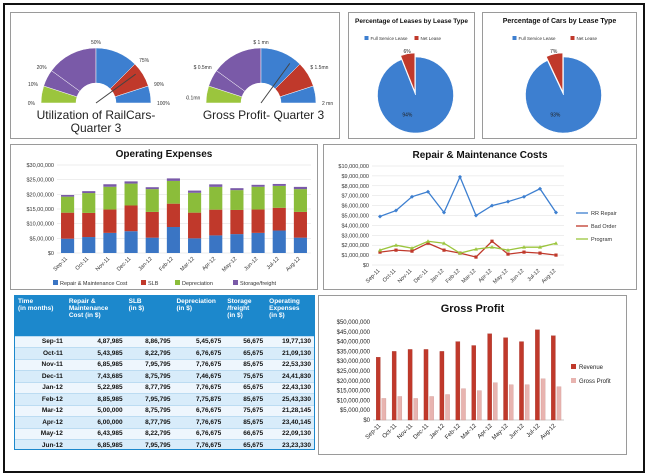 Image resolution: width=648 pixels, height=476 pixels. What do you see at coordinates (517, 432) in the screenshot?
I see `gp-x-tick: Jun-12` at bounding box center [517, 432].